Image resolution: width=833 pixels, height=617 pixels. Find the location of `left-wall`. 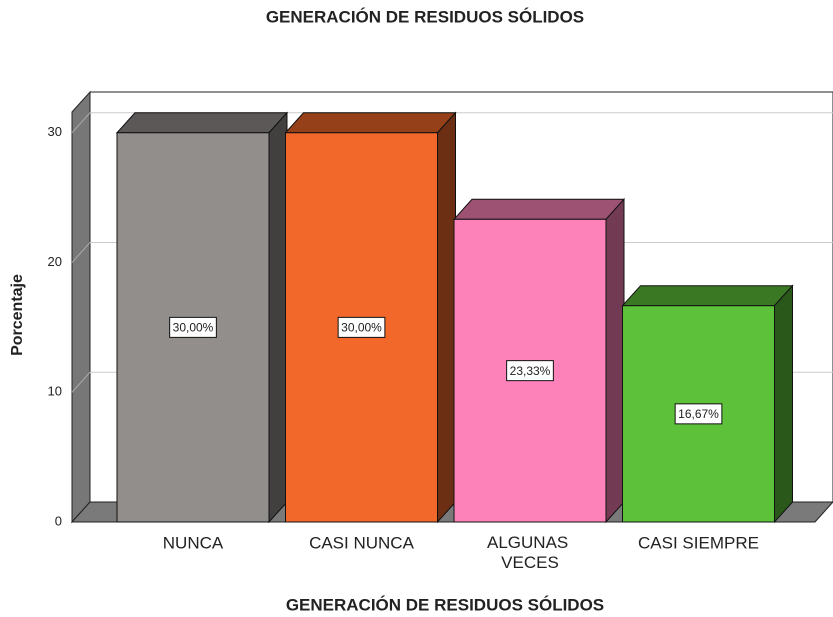

left-wall is located at coordinates (81, 307).